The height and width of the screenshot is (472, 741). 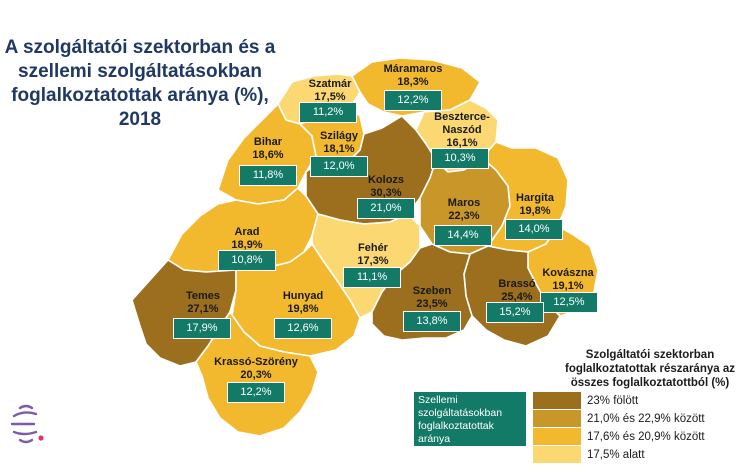 I want to click on label-szeben: Szeben 23,5%, so click(x=432, y=298).